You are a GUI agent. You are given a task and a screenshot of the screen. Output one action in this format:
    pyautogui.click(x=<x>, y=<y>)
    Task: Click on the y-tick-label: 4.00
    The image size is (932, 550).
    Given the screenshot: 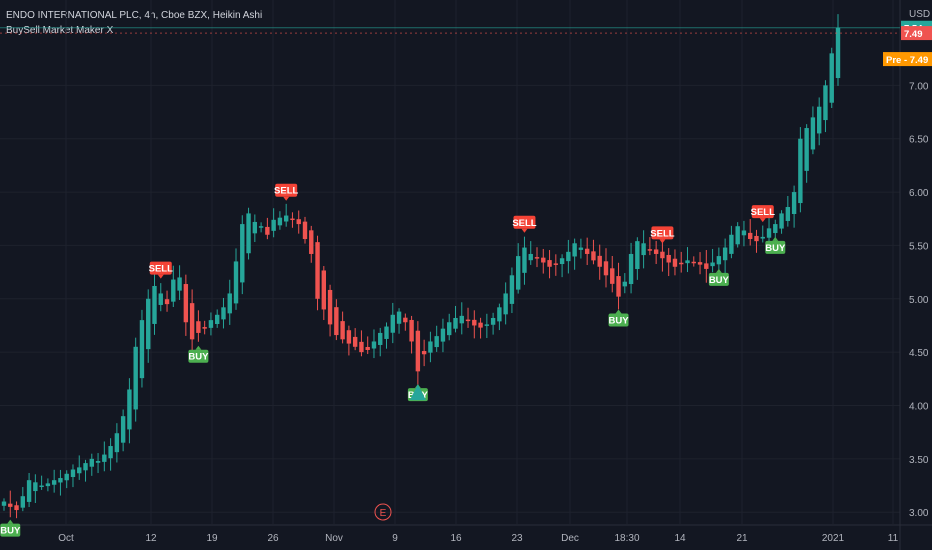 What is the action you would take?
    pyautogui.click(x=919, y=406)
    